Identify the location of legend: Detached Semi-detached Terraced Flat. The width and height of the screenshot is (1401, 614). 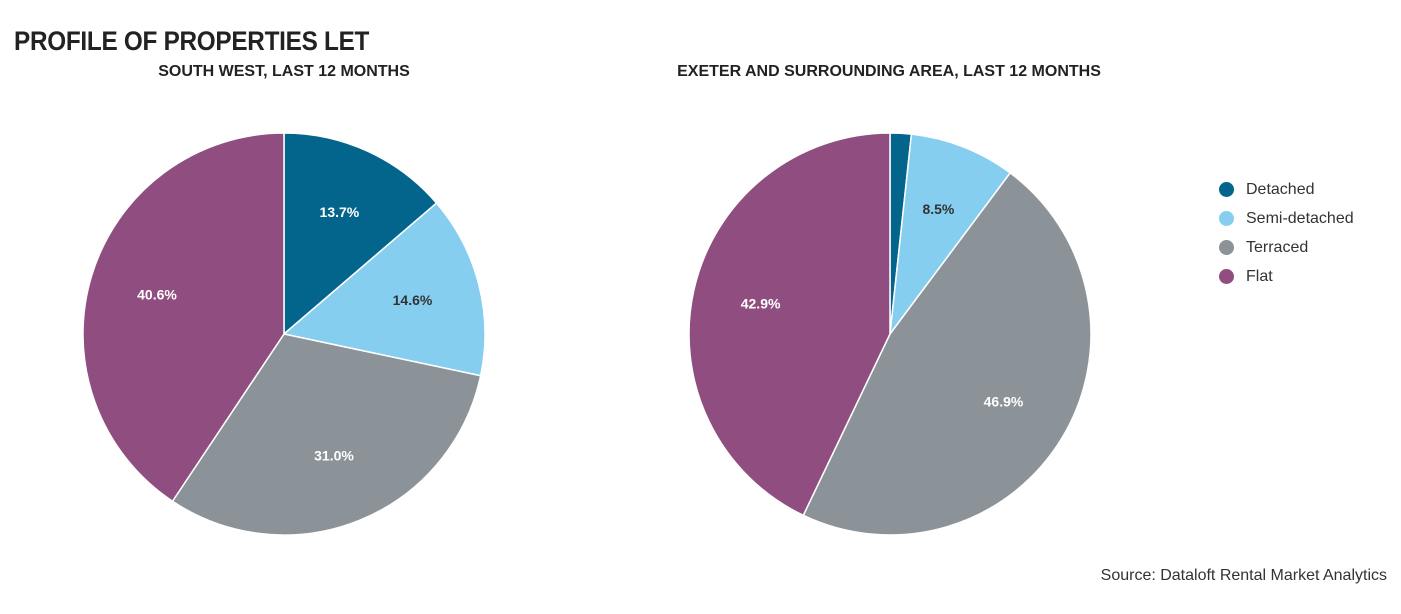
(1286, 233).